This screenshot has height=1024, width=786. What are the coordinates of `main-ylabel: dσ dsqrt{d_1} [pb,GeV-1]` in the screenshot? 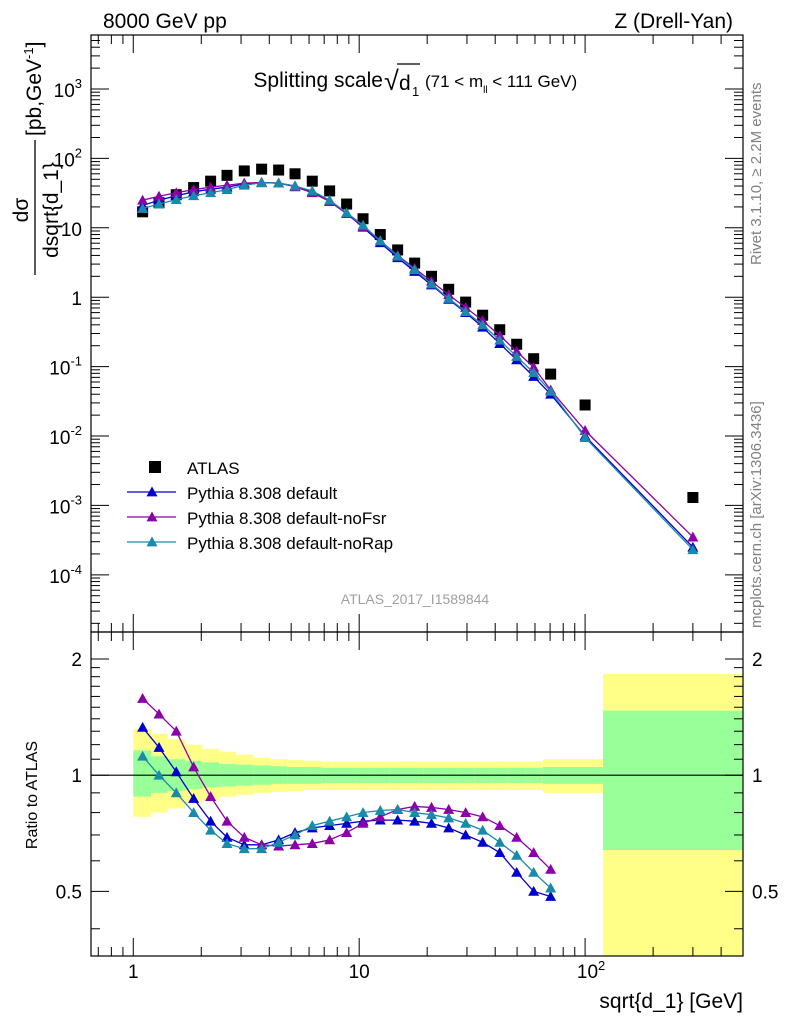 It's located at (36, 158).